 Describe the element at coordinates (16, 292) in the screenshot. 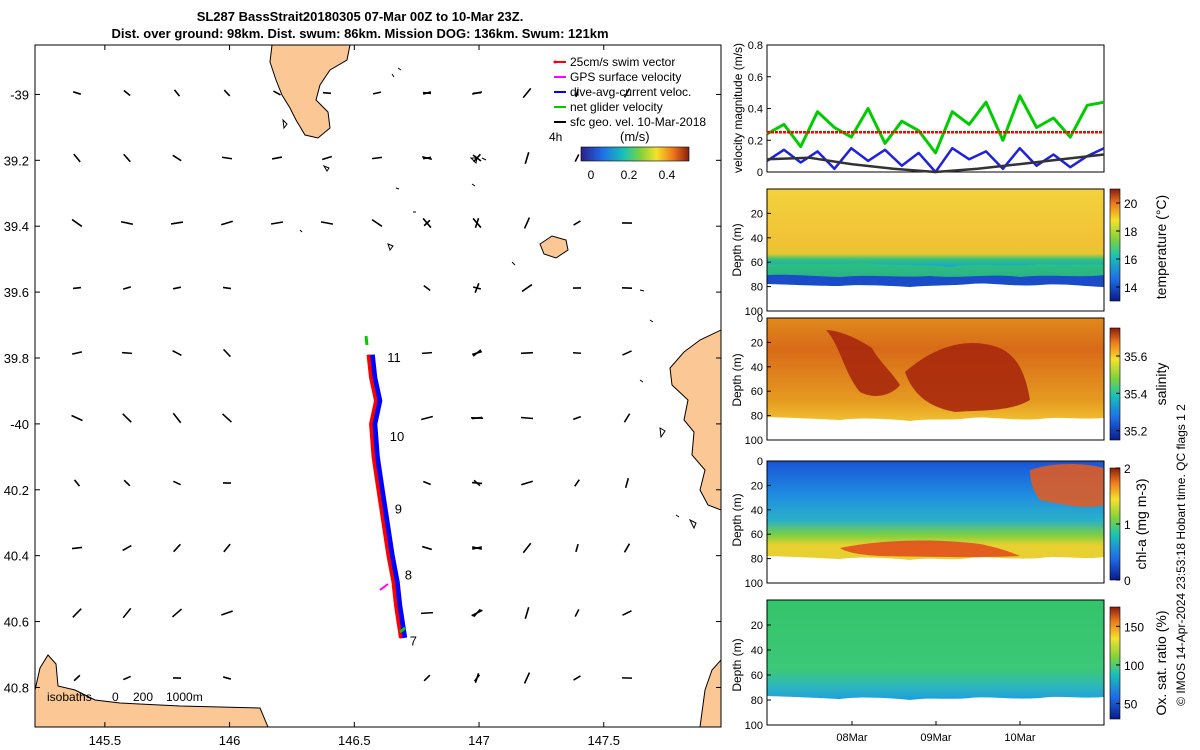

I see `map-y-tick-label: 39.6` at that location.